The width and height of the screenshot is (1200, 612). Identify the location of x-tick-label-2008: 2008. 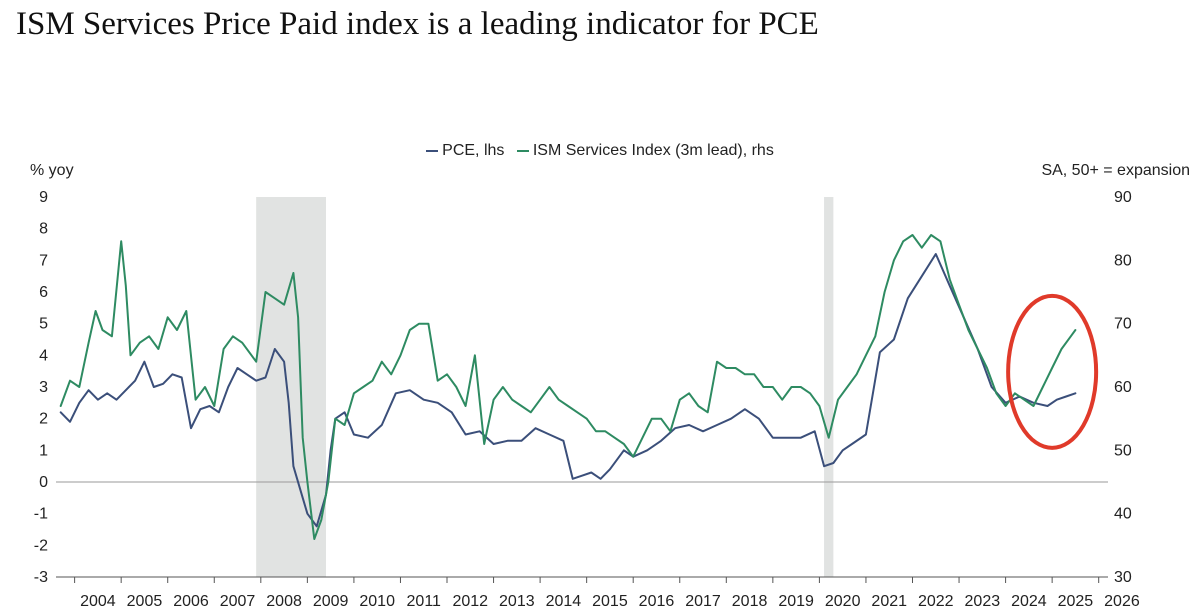
(284, 601).